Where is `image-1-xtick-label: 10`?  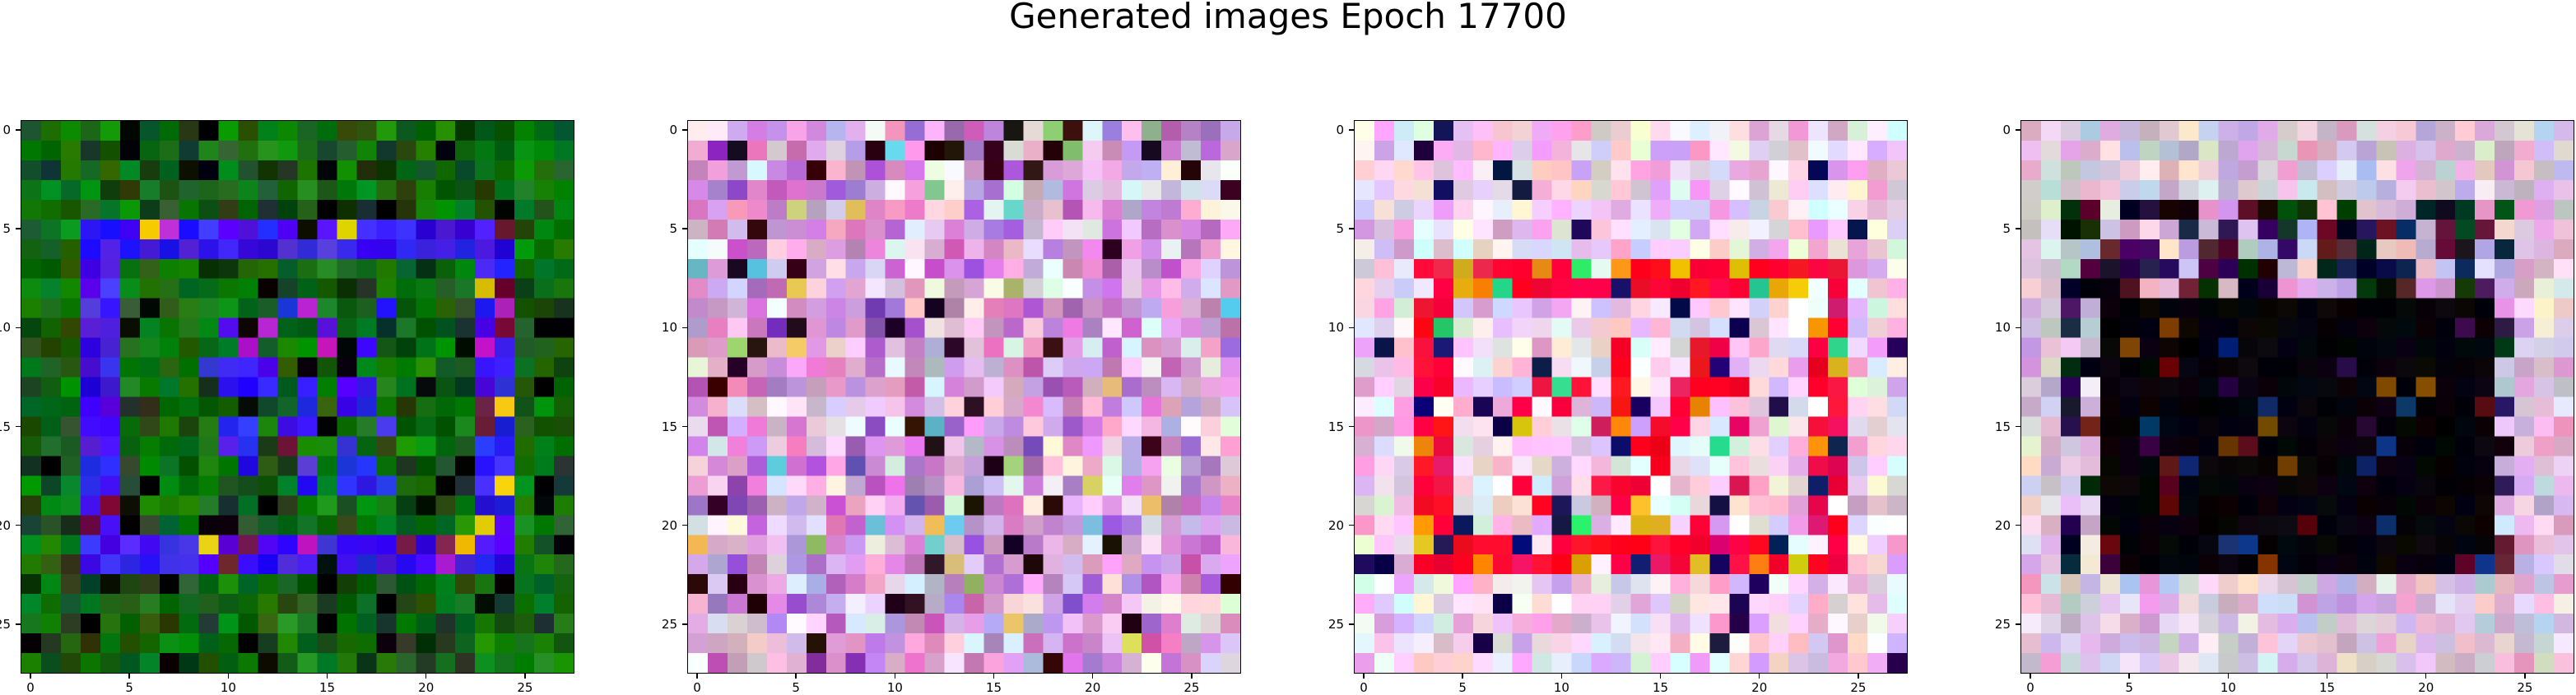
image-1-xtick-label: 10 is located at coordinates (228, 687).